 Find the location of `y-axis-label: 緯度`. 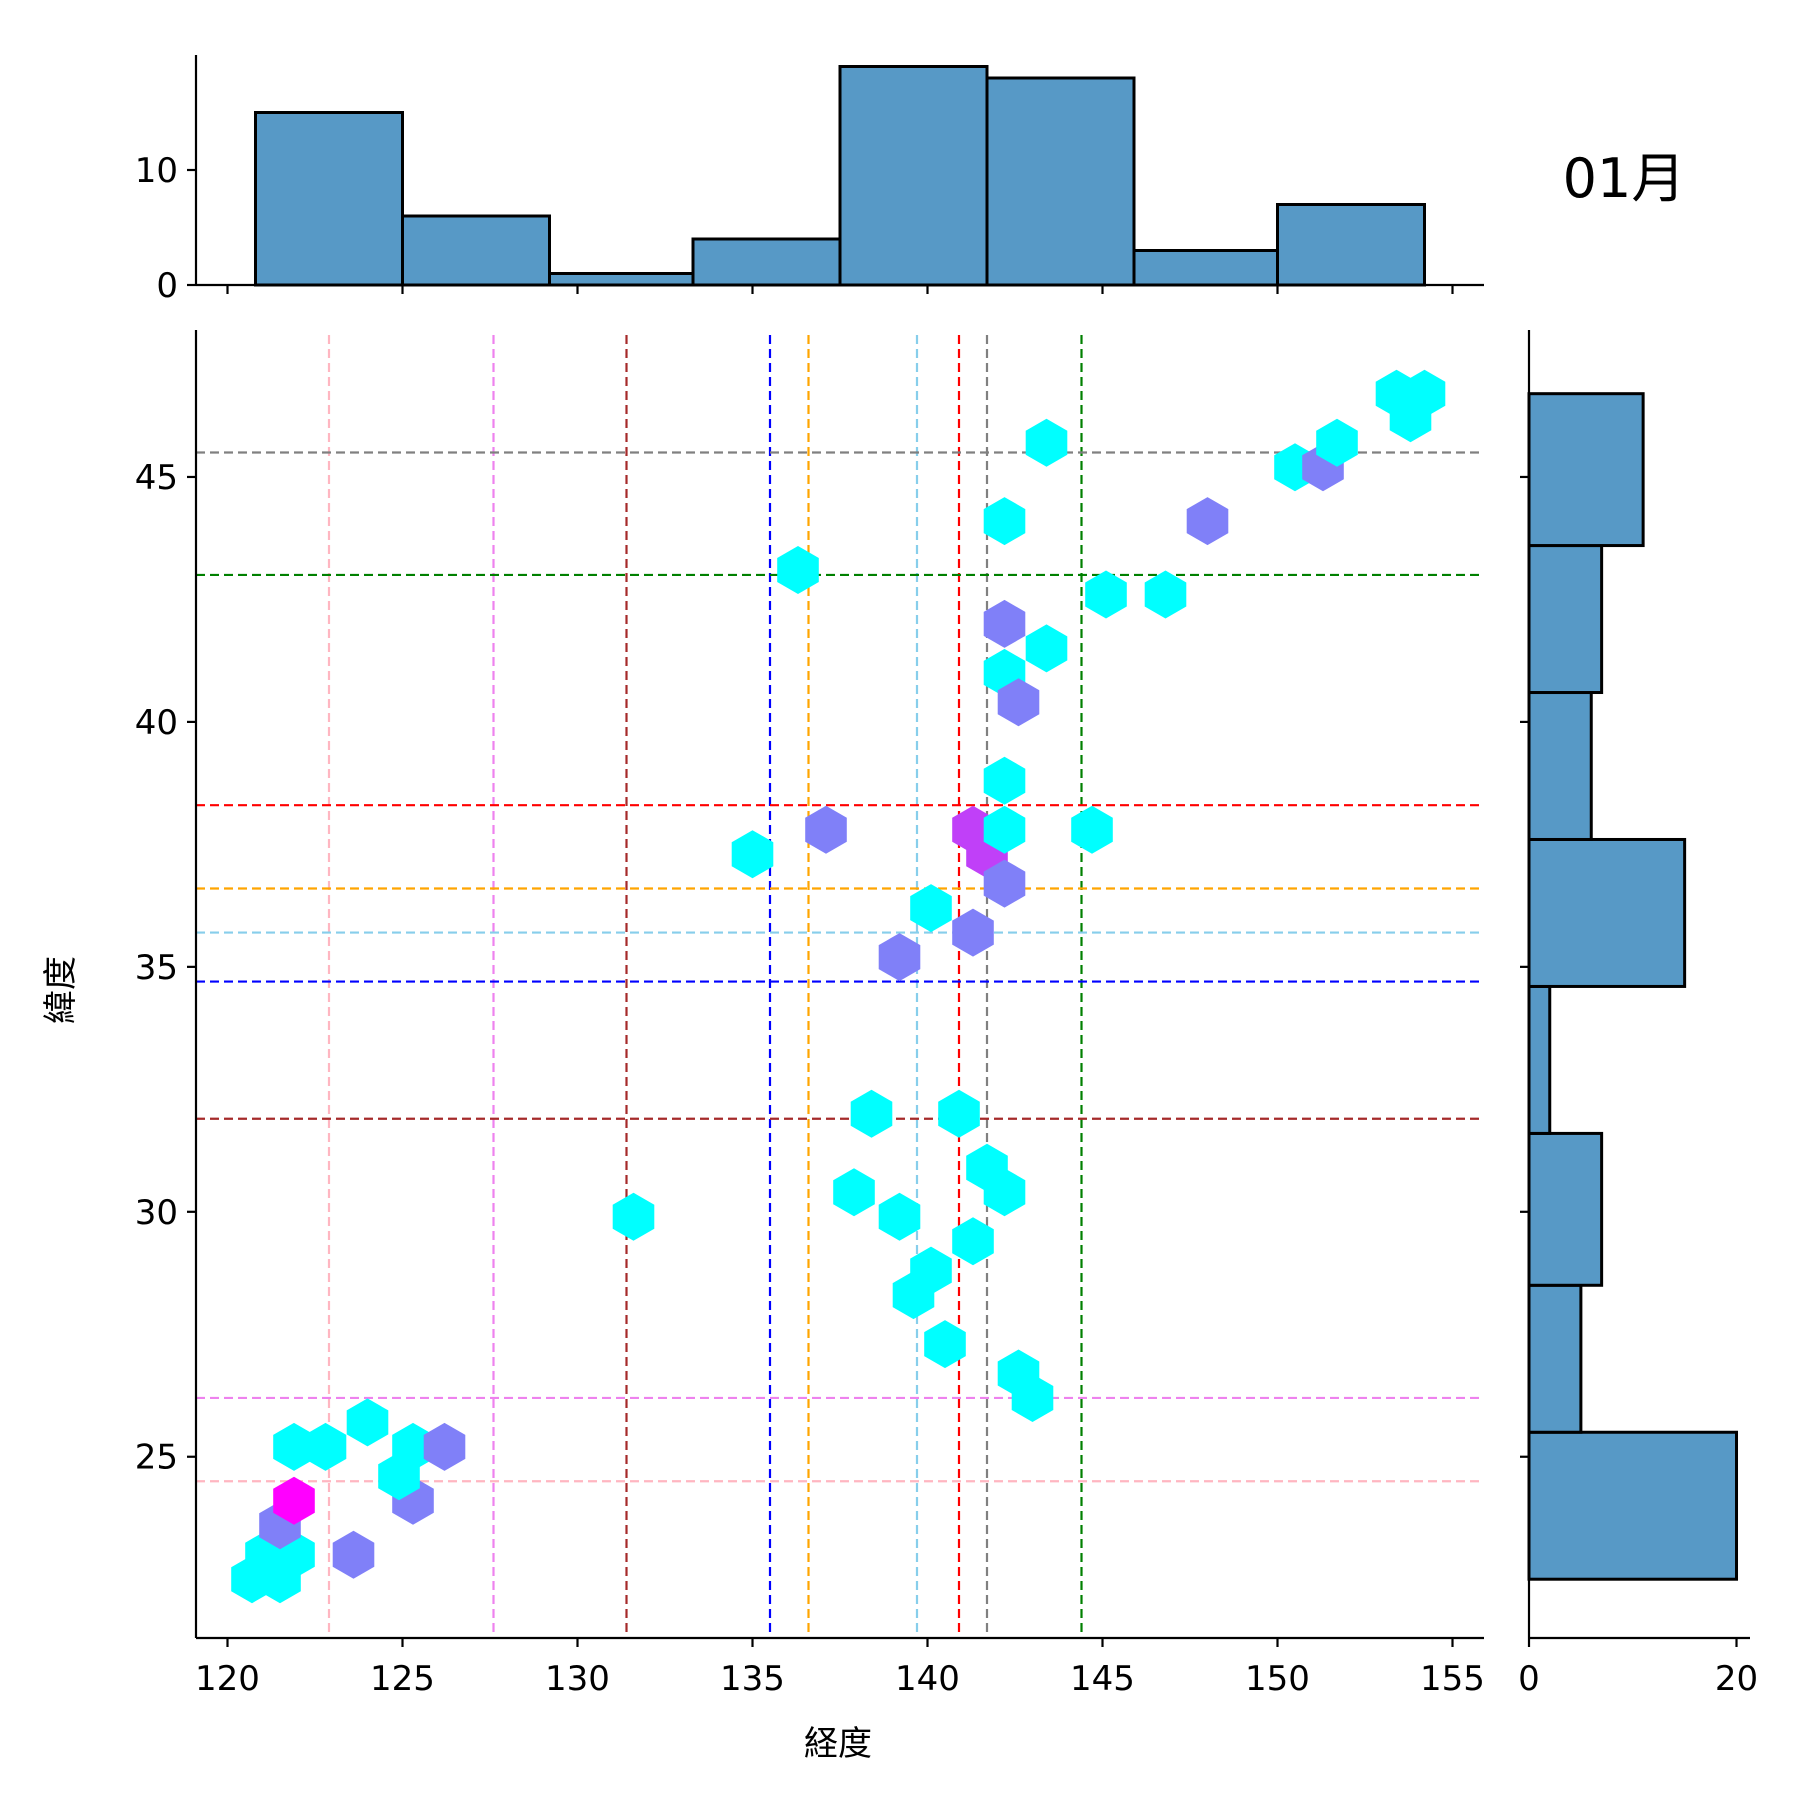

y-axis-label: 緯度 is located at coordinates (61, 990).